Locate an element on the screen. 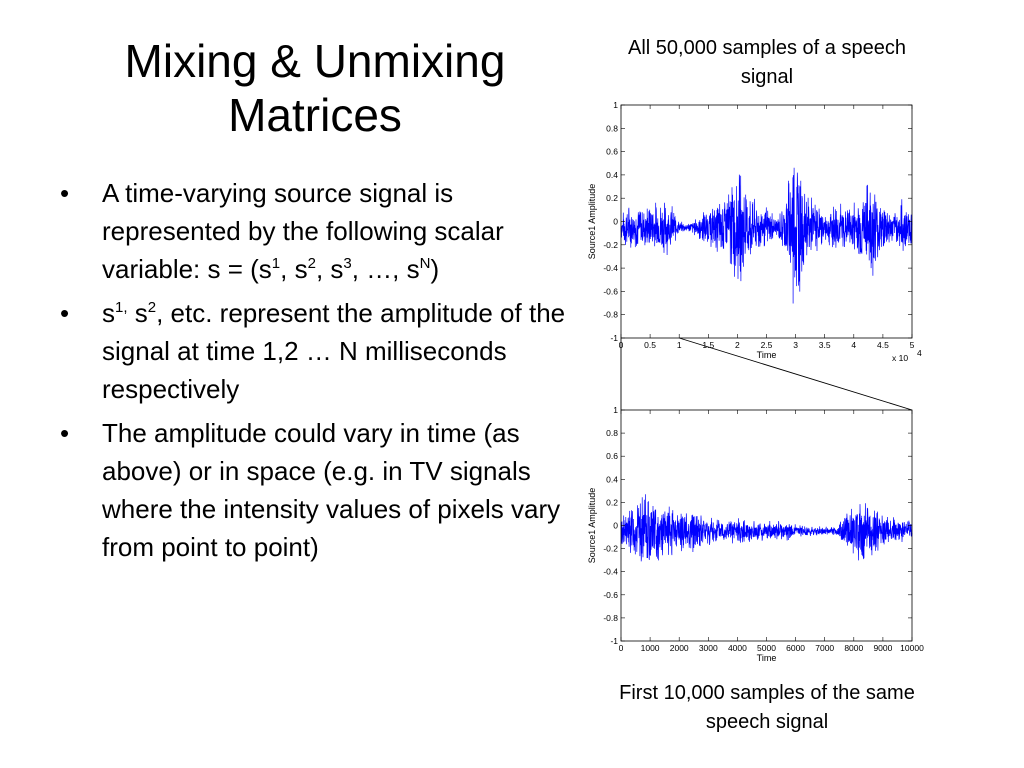 This screenshot has height=768, width=1024. title-line-1: Mixing & Unmixing is located at coordinates (315, 61).